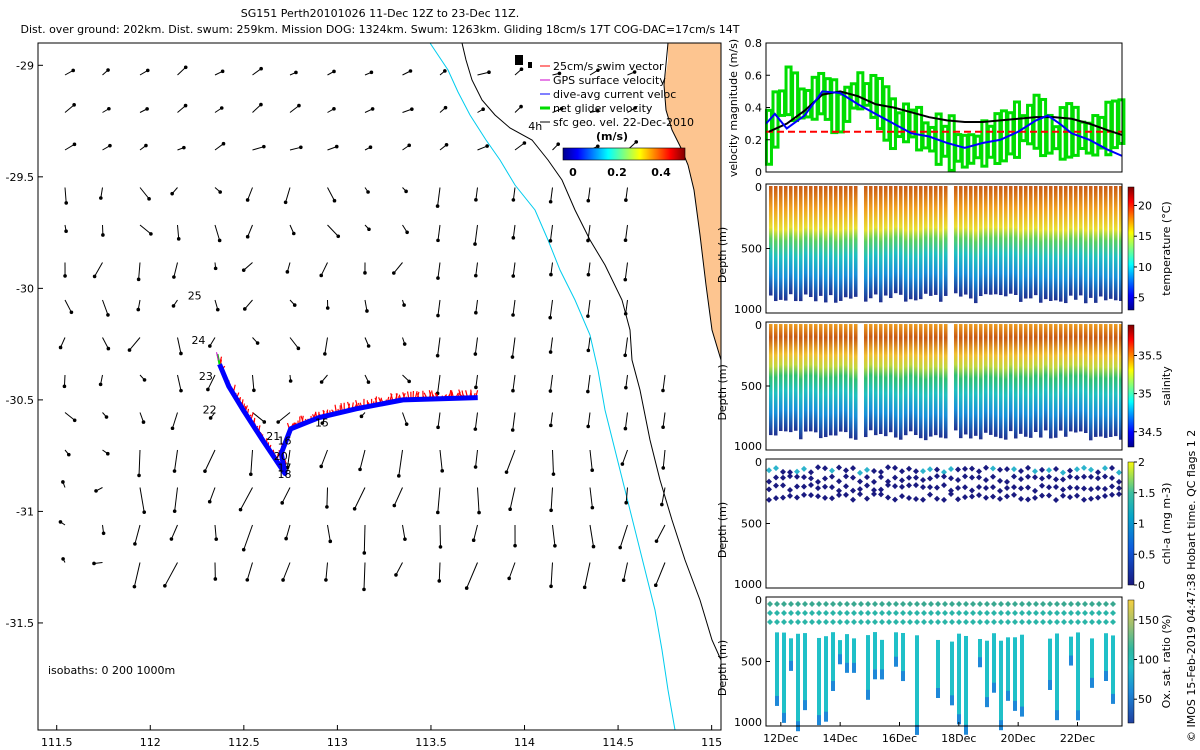  I want to click on colorbar, so click(1131, 523).